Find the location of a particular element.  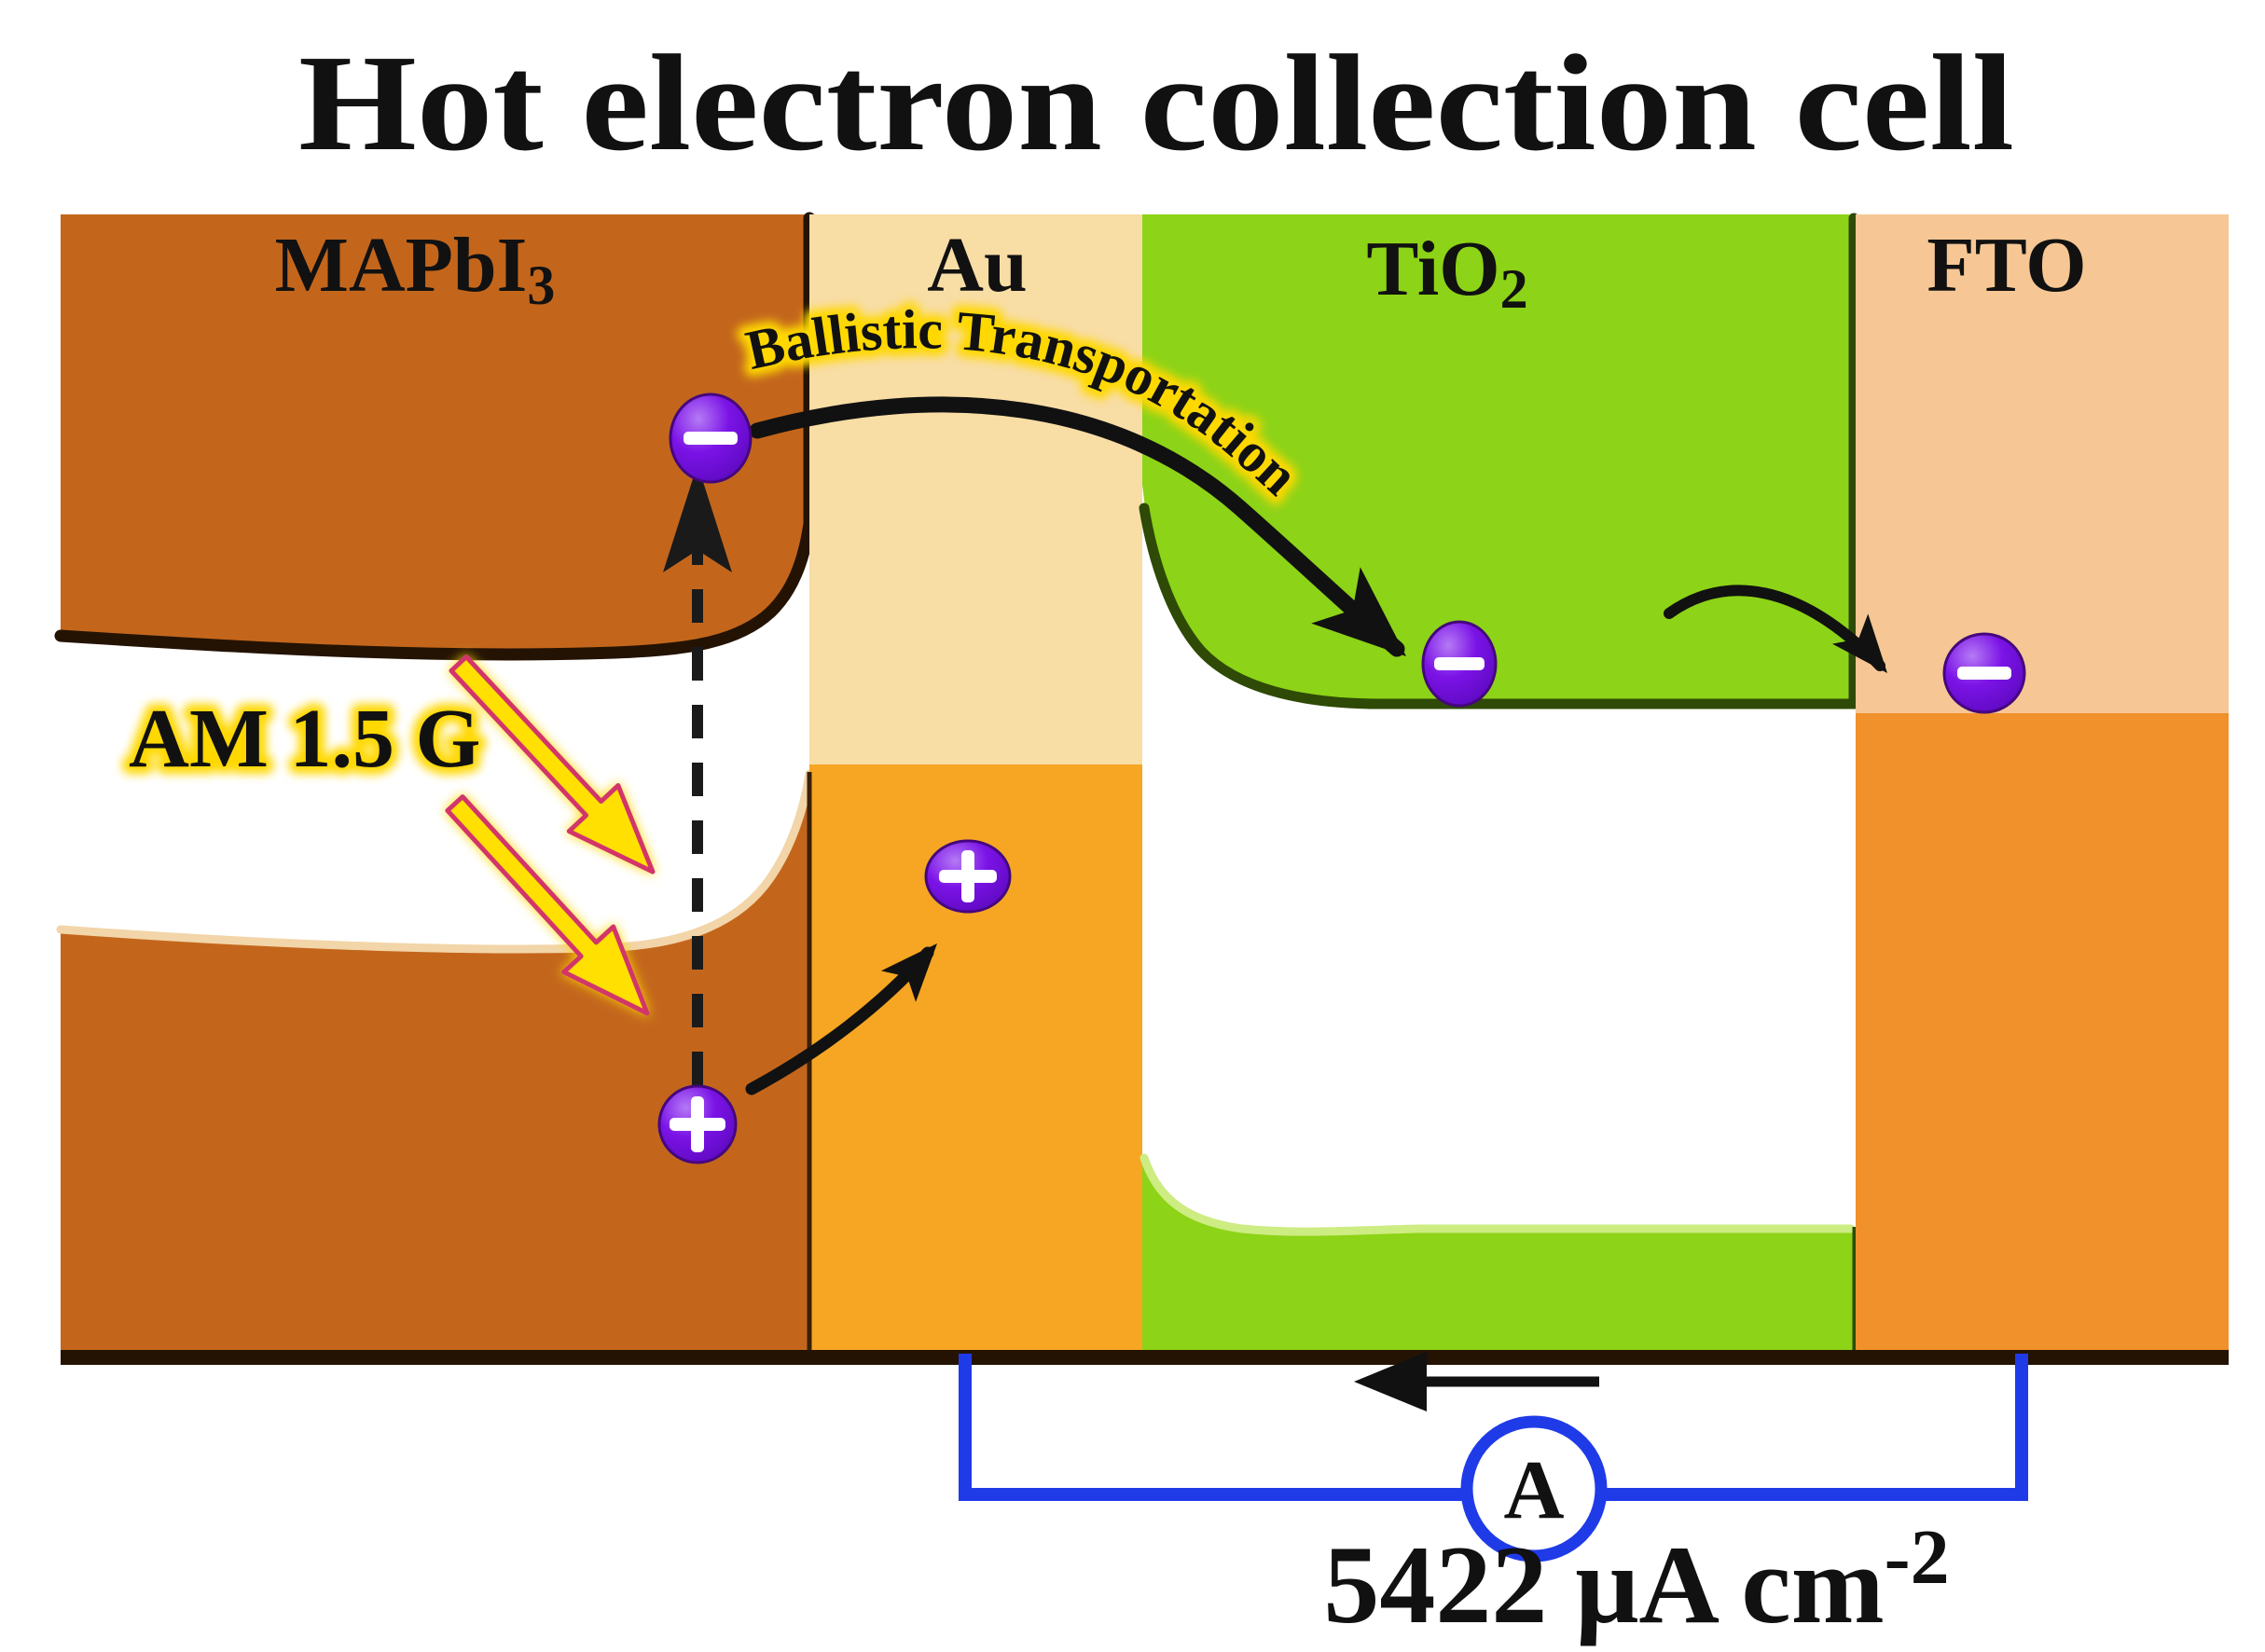

current-density-label: 5422 μA cm-2 is located at coordinates (1636, 1580).